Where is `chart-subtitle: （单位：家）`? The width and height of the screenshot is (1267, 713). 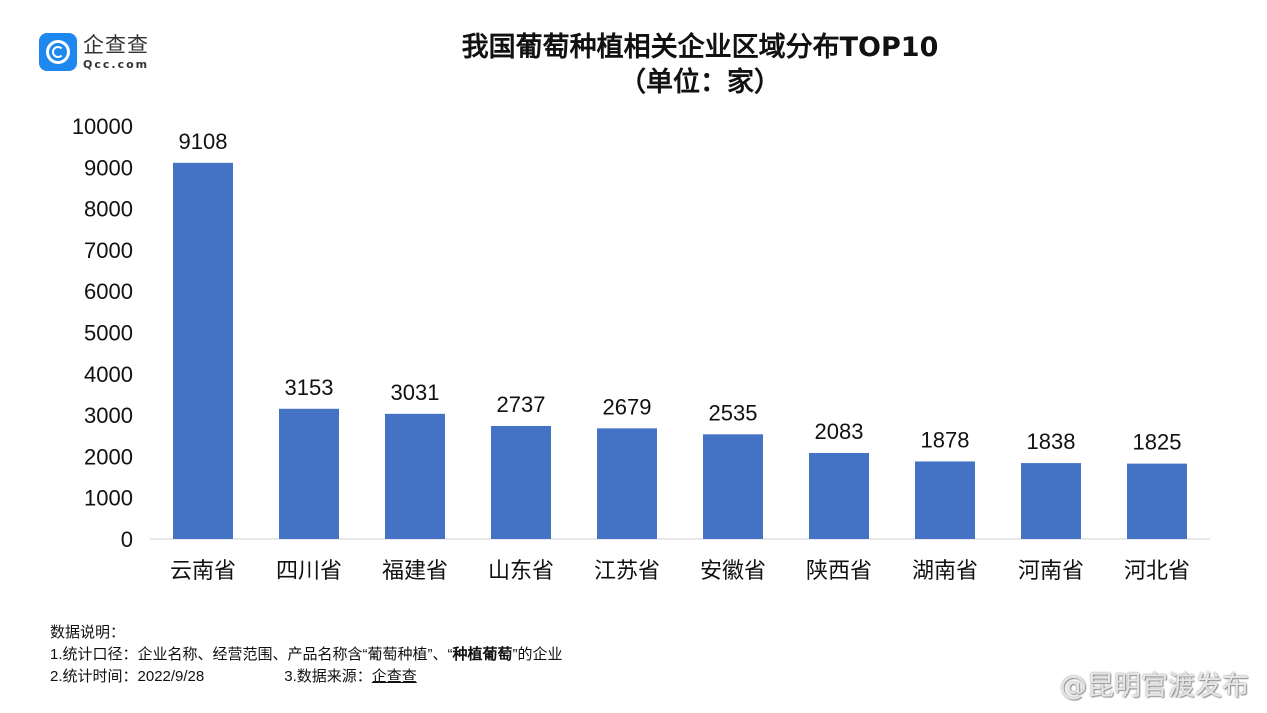 chart-subtitle: （单位：家） is located at coordinates (700, 82).